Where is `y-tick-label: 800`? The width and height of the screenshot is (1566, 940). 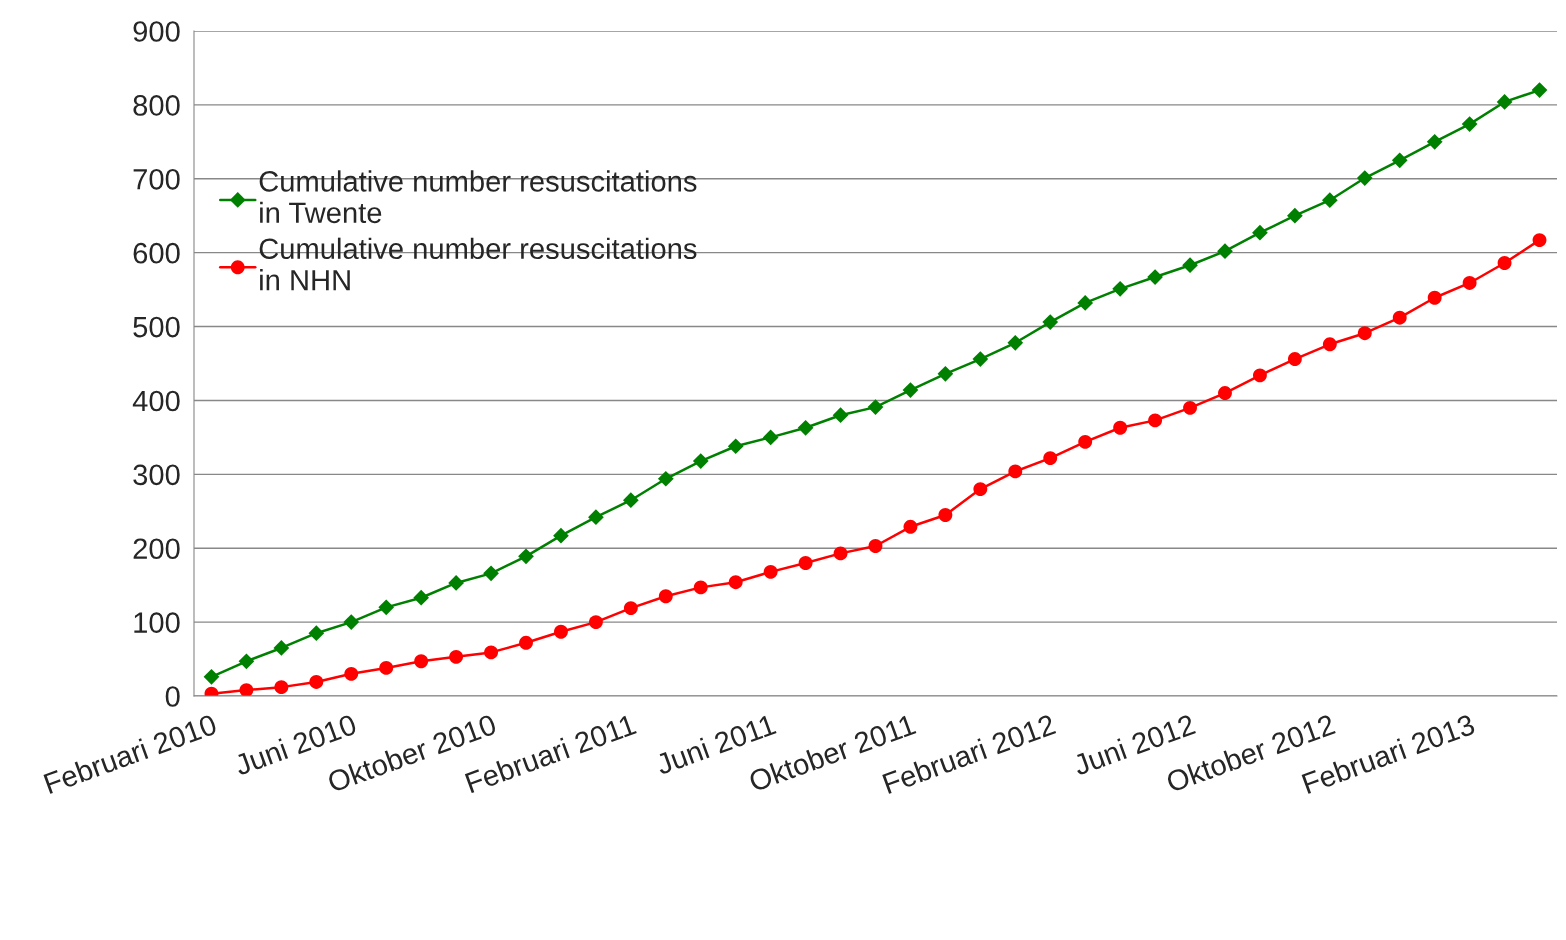
y-tick-label: 800 is located at coordinates (156, 105).